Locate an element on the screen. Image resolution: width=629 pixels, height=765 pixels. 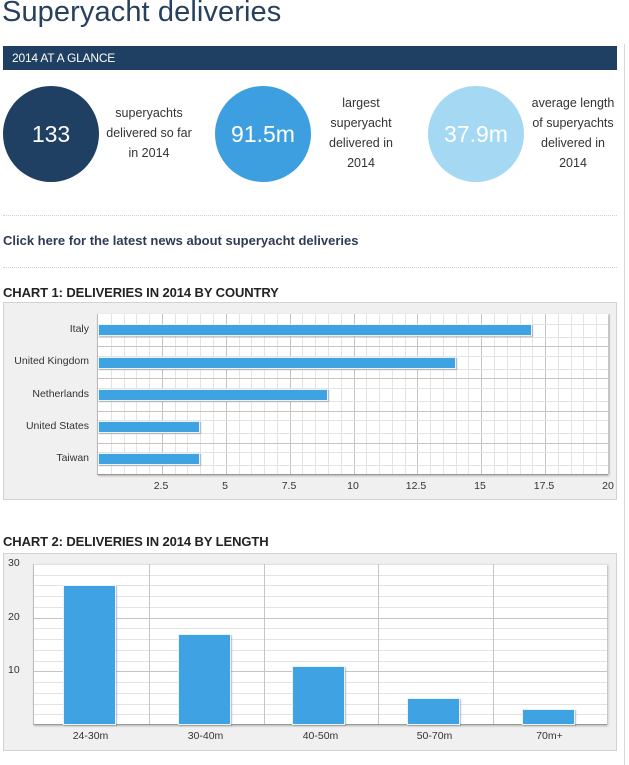
x-category-label: 40-50m is located at coordinates (320, 736).